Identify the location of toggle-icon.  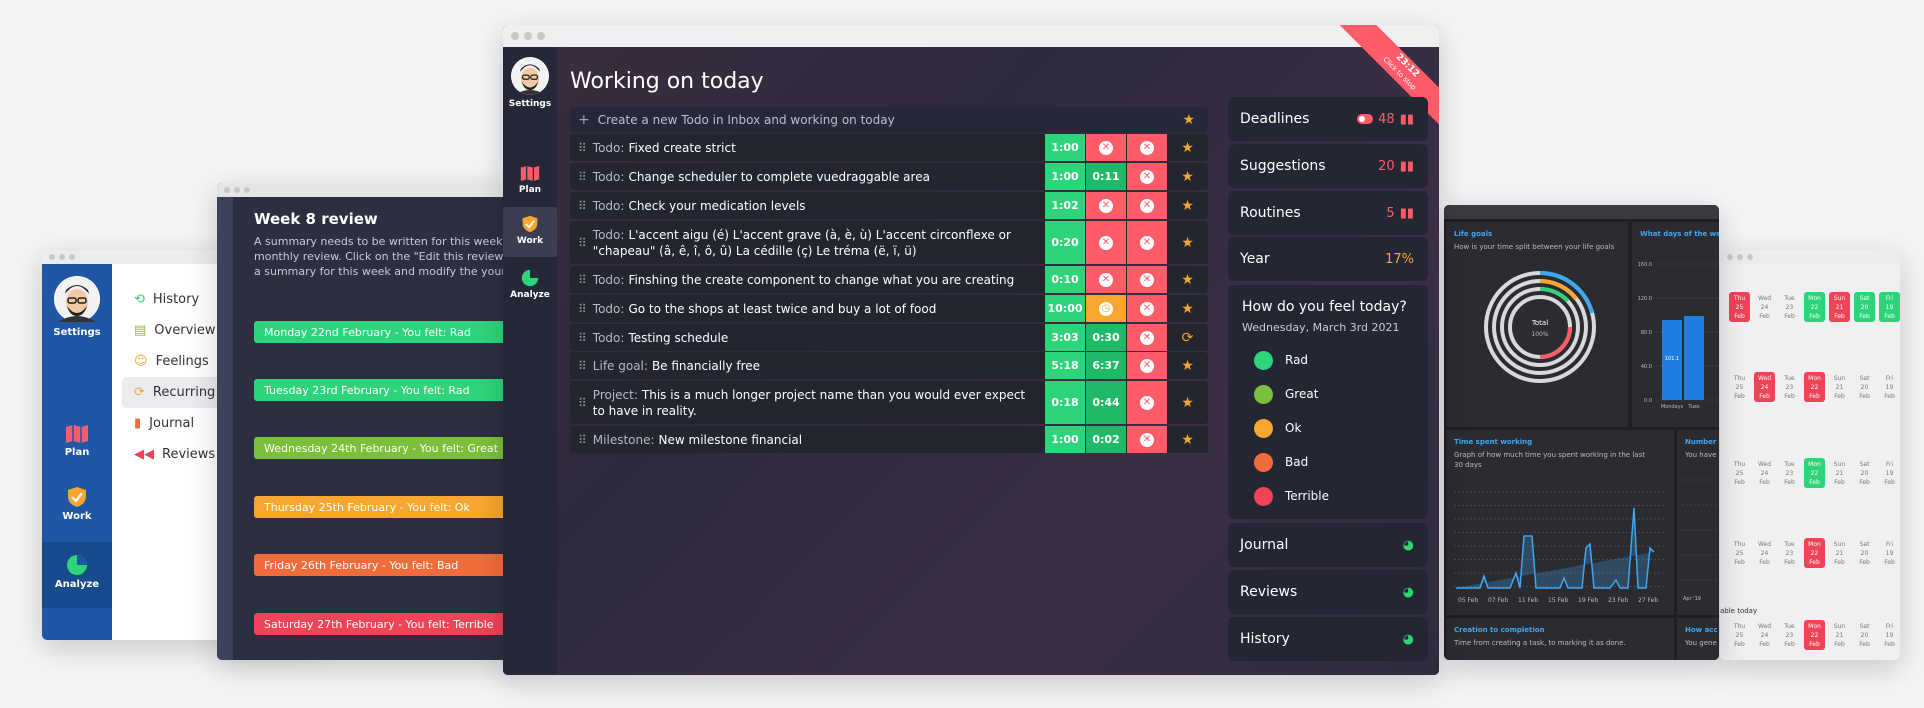
(1365, 119).